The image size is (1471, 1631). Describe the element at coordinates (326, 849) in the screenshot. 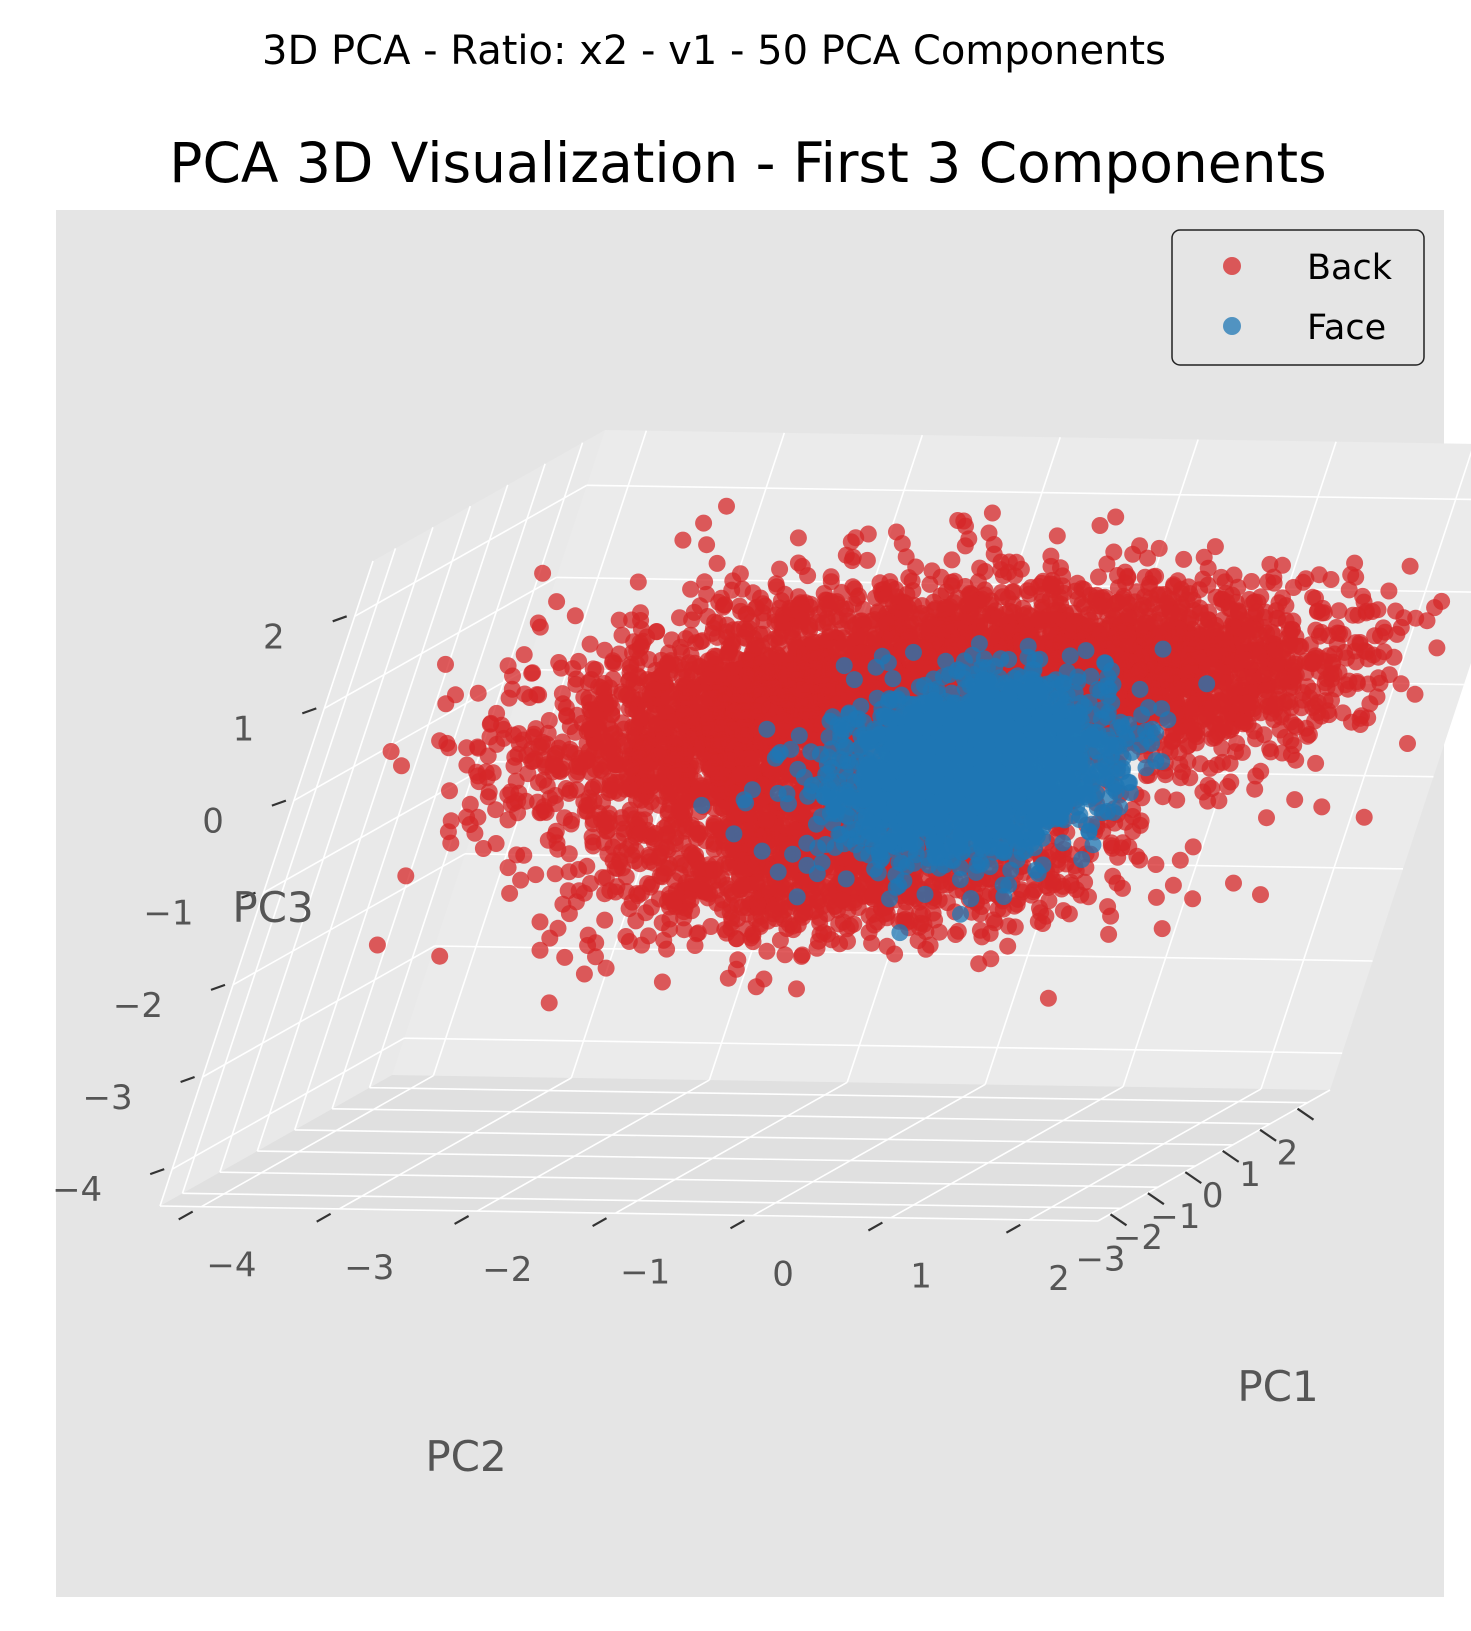

I see `grid-line-y-wall` at that location.